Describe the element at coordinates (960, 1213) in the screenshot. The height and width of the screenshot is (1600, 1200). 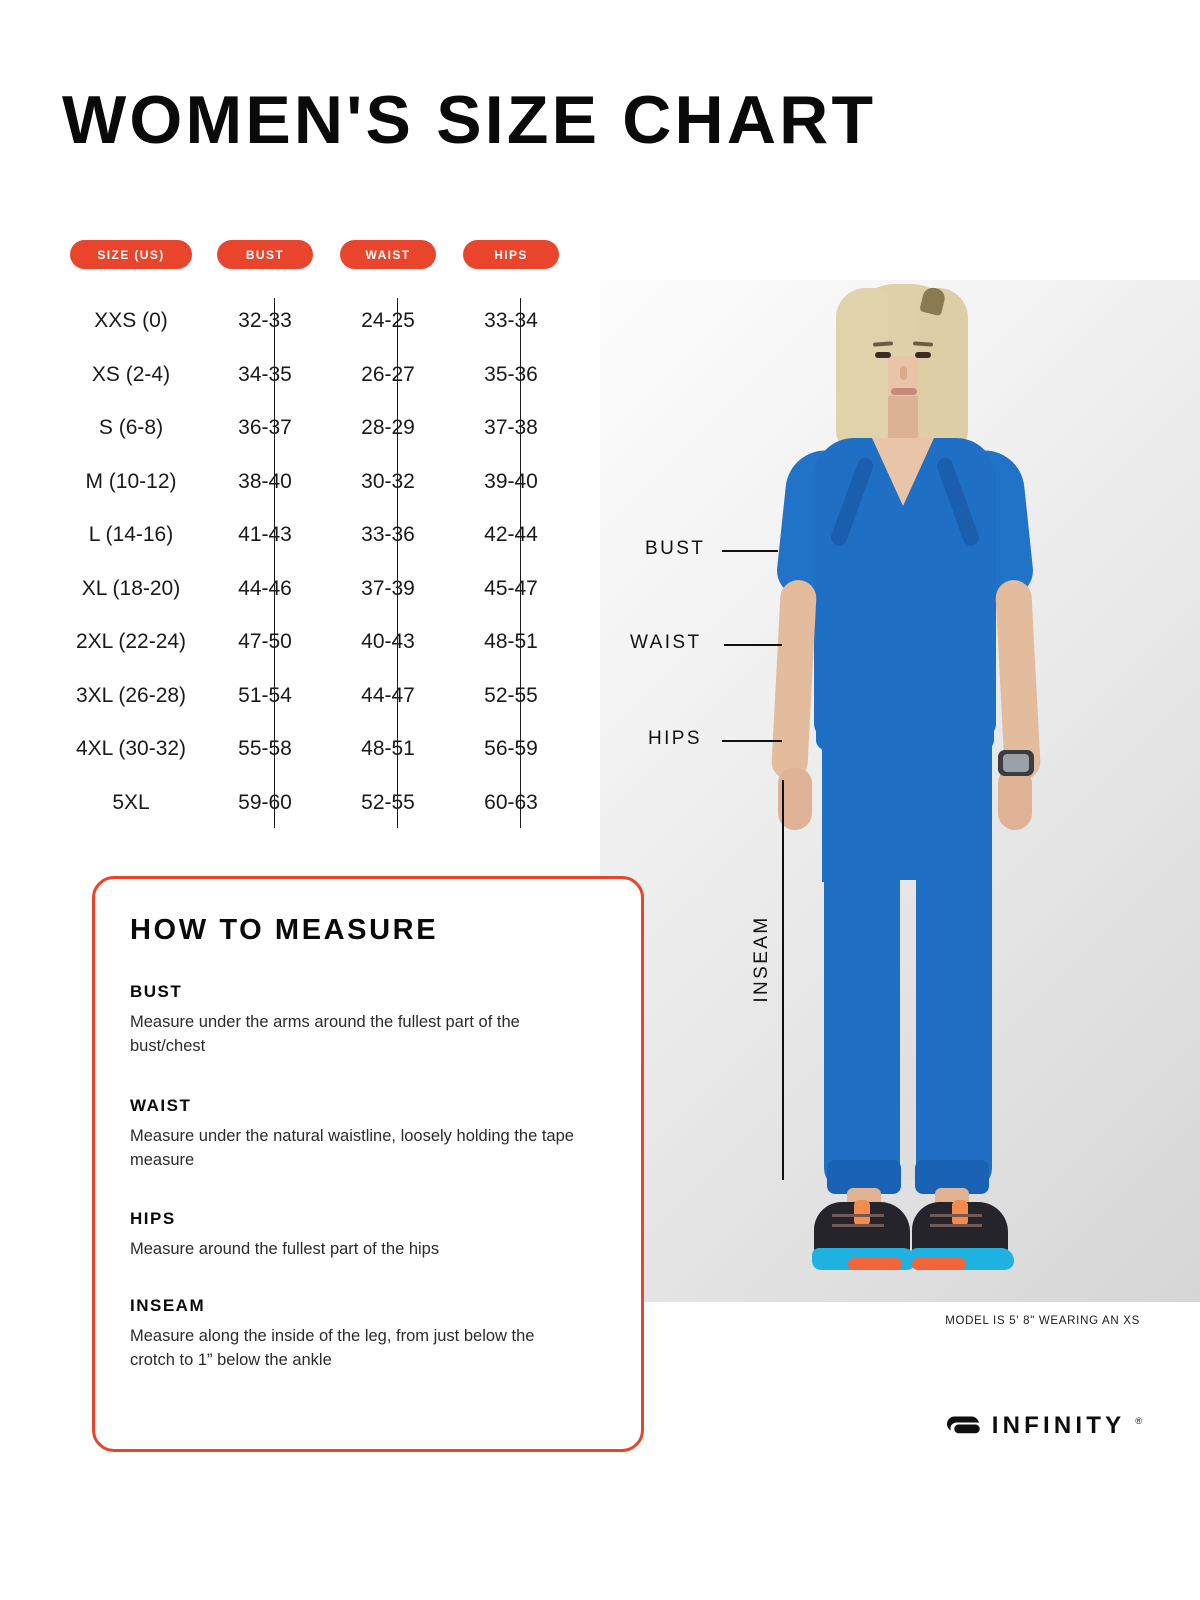
I see `sneaker-tongue-right` at that location.